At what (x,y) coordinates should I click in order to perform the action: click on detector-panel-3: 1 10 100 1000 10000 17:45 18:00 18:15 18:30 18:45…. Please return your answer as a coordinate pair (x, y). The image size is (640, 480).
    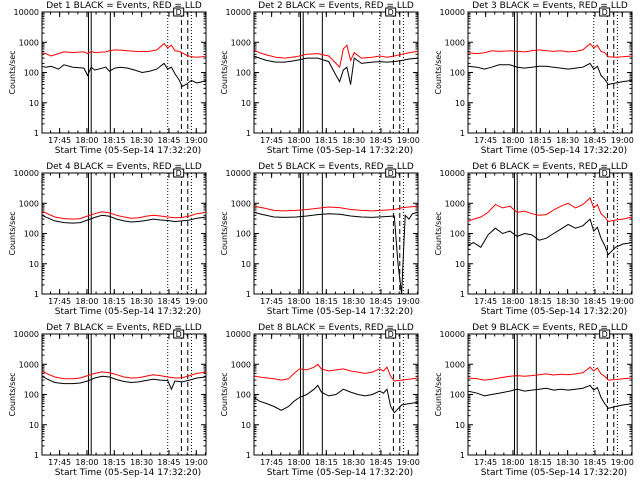
    Looking at the image, I should click on (534, 78).